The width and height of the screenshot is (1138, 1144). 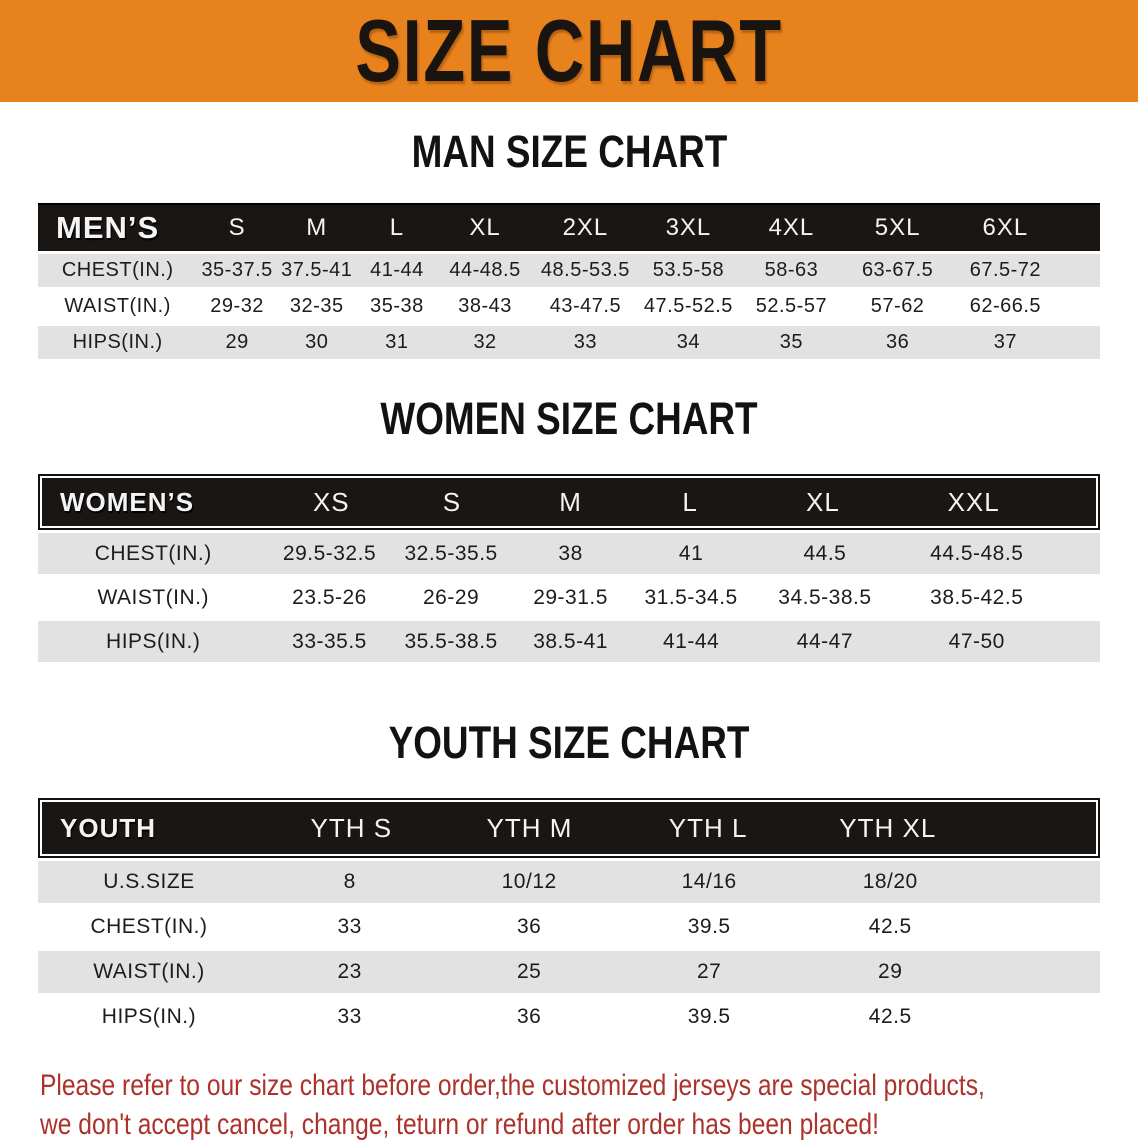 I want to click on men-section-heading: MAN SIZE CHART, so click(x=569, y=155).